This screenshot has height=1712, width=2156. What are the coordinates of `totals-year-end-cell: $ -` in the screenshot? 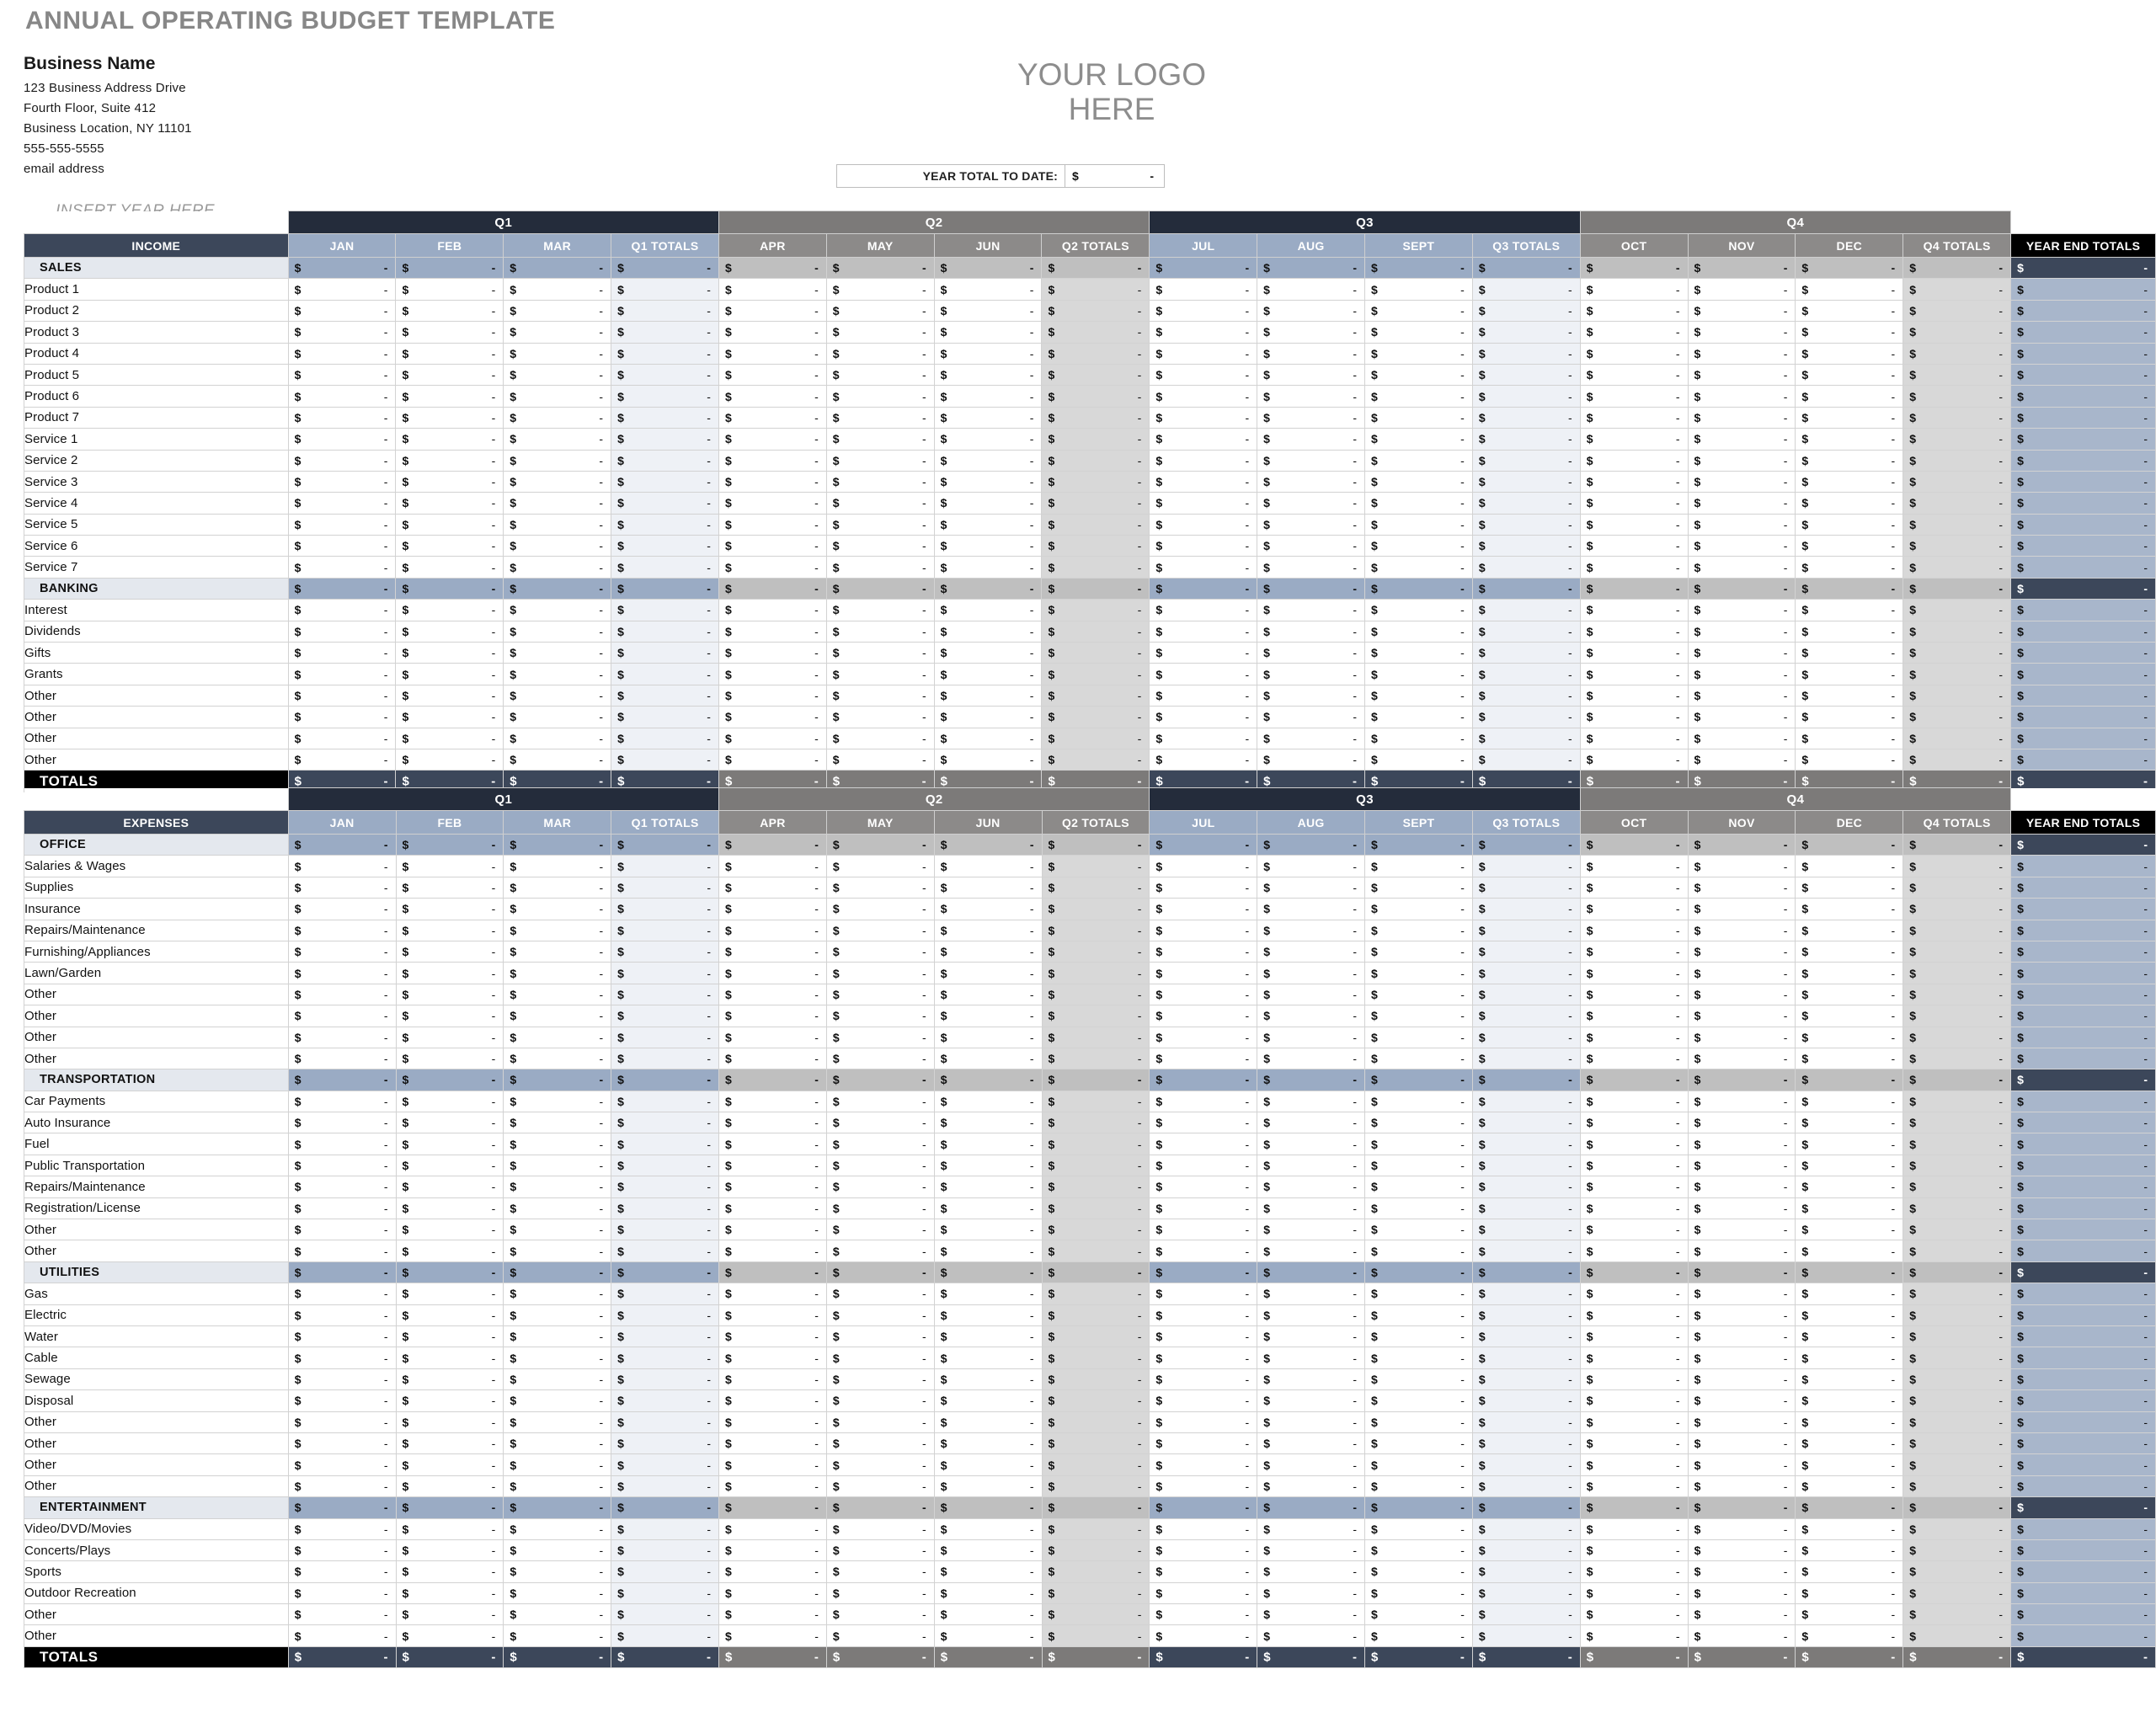 It's located at (2083, 1657).